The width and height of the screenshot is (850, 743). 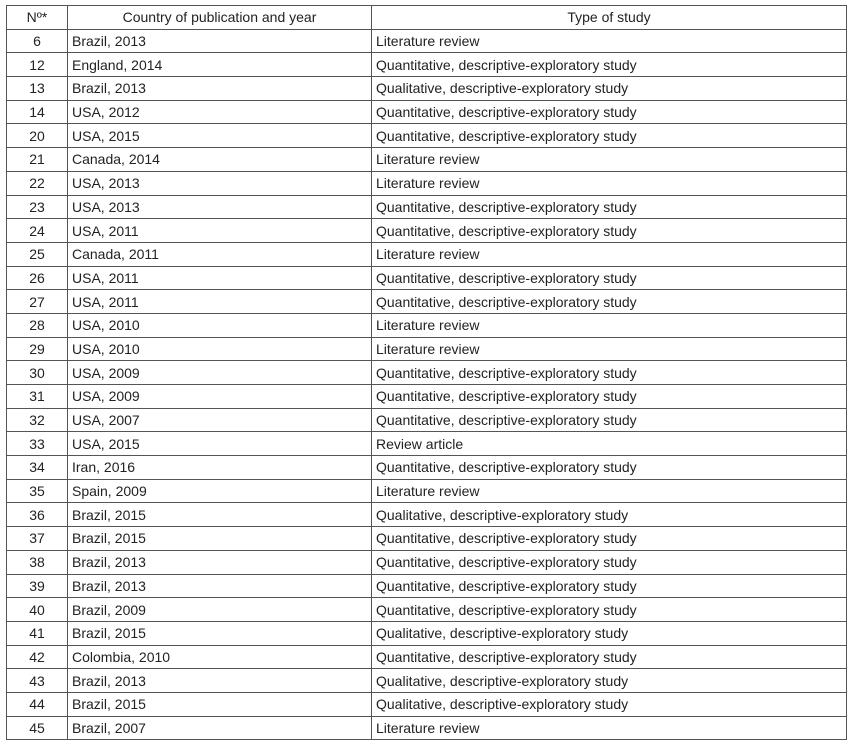 What do you see at coordinates (219, 491) in the screenshot?
I see `cell-country-year: Spain, 2009` at bounding box center [219, 491].